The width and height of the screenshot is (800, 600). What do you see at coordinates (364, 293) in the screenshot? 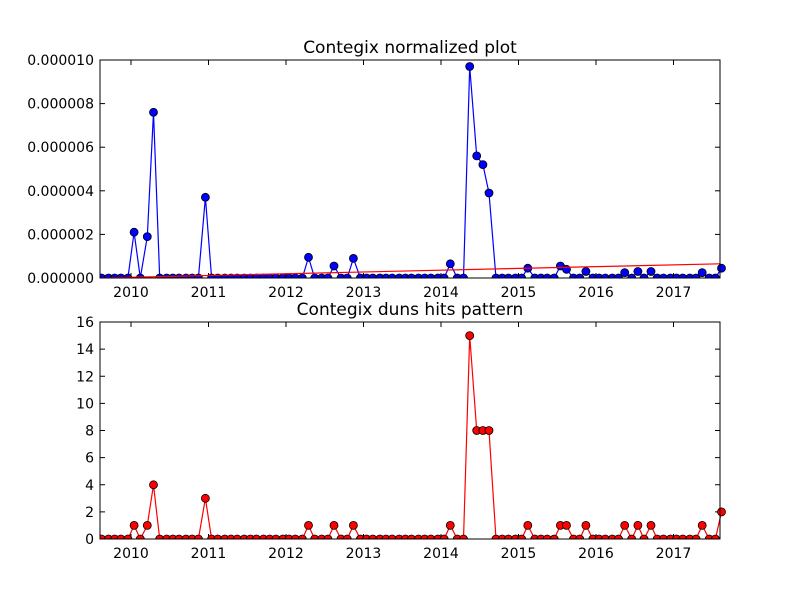
I see `x-tick-label: 2013` at bounding box center [364, 293].